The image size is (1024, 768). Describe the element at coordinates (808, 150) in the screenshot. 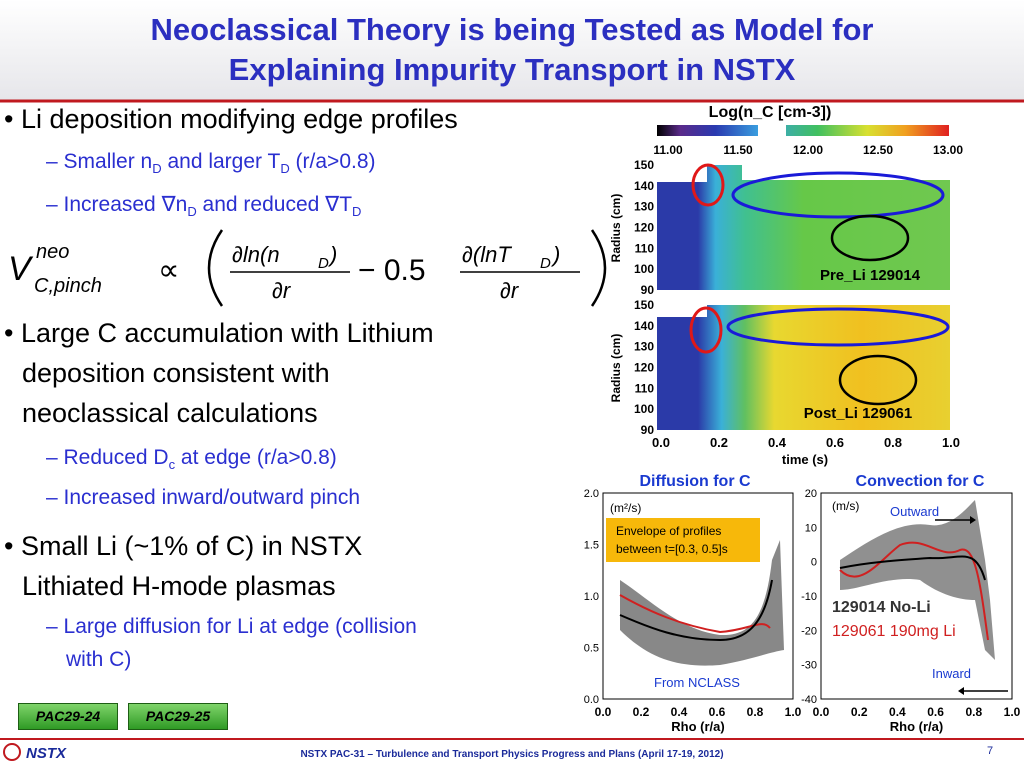

I see `tick-label: 12.00` at that location.